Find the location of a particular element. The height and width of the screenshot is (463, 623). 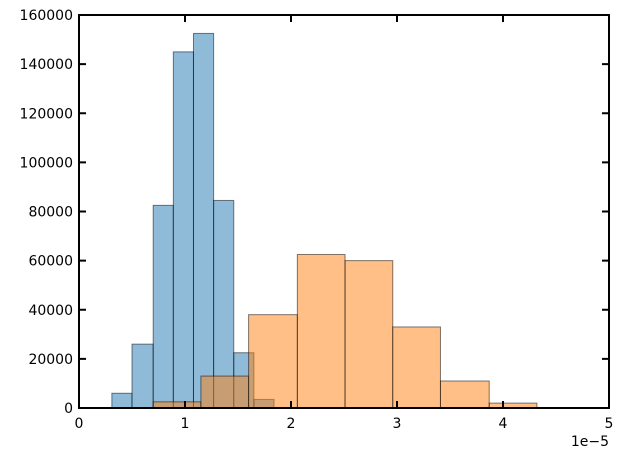

y-tick-label: 120000 is located at coordinates (46, 114).